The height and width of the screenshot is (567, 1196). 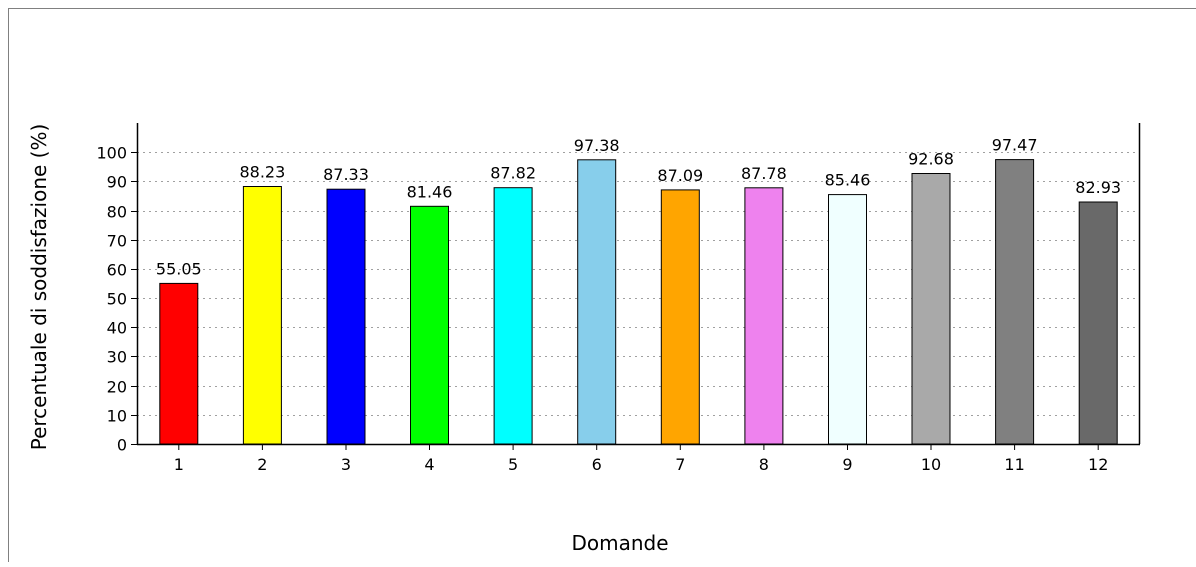 What do you see at coordinates (117, 241) in the screenshot?
I see `y-tick-label: 70` at bounding box center [117, 241].